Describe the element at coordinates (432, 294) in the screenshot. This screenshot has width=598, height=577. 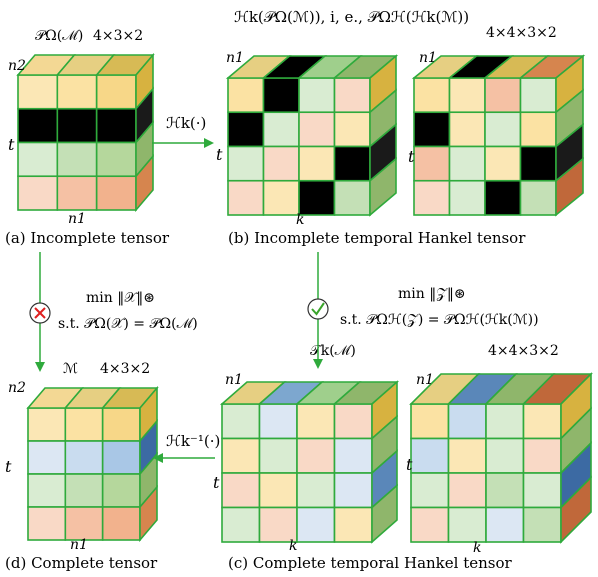
I see `opt-right-line1: min ‖𝒵‖⊛` at that location.